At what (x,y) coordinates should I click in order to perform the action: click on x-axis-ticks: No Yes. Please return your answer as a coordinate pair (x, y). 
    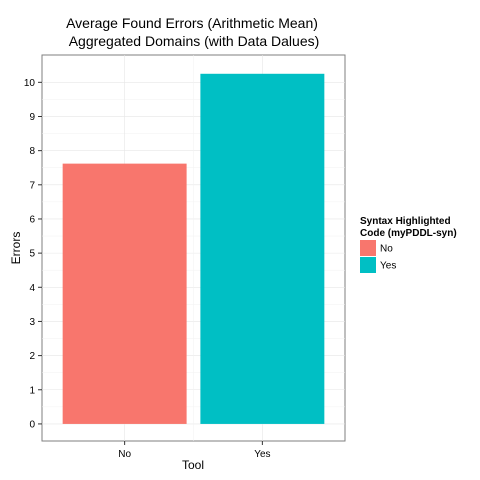
    Looking at the image, I should click on (194, 450).